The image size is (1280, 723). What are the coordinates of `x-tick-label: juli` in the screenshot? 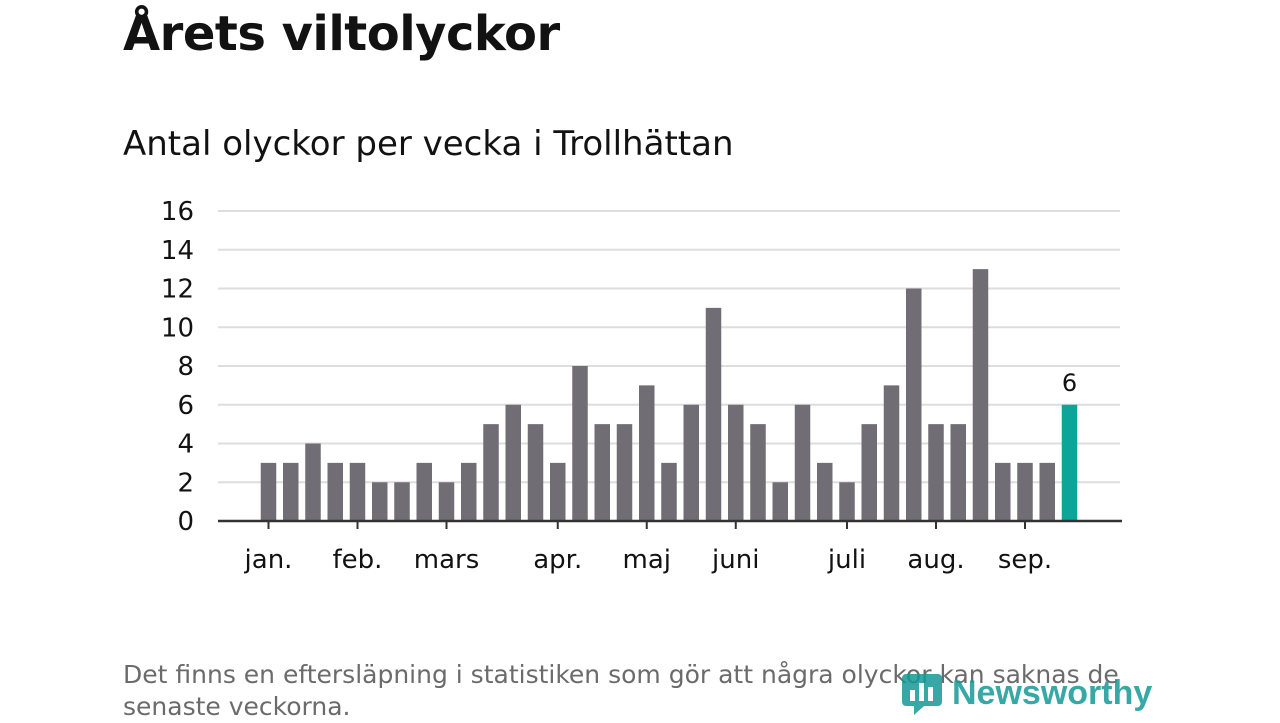 It's located at (846, 560).